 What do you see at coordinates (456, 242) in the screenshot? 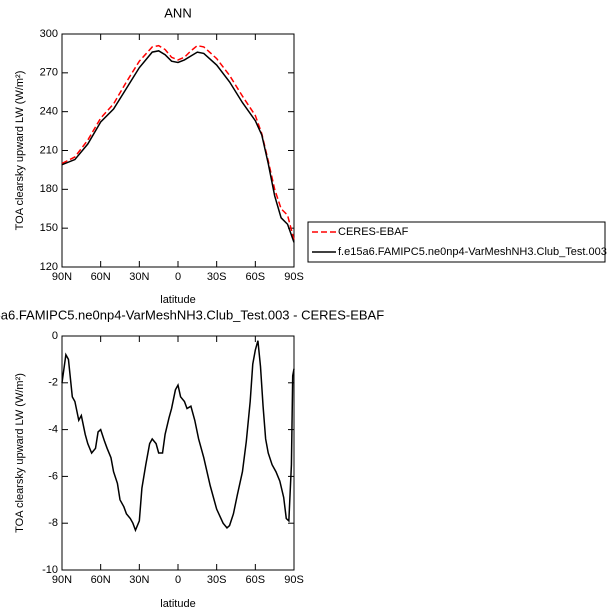
I see `legend-box` at bounding box center [456, 242].